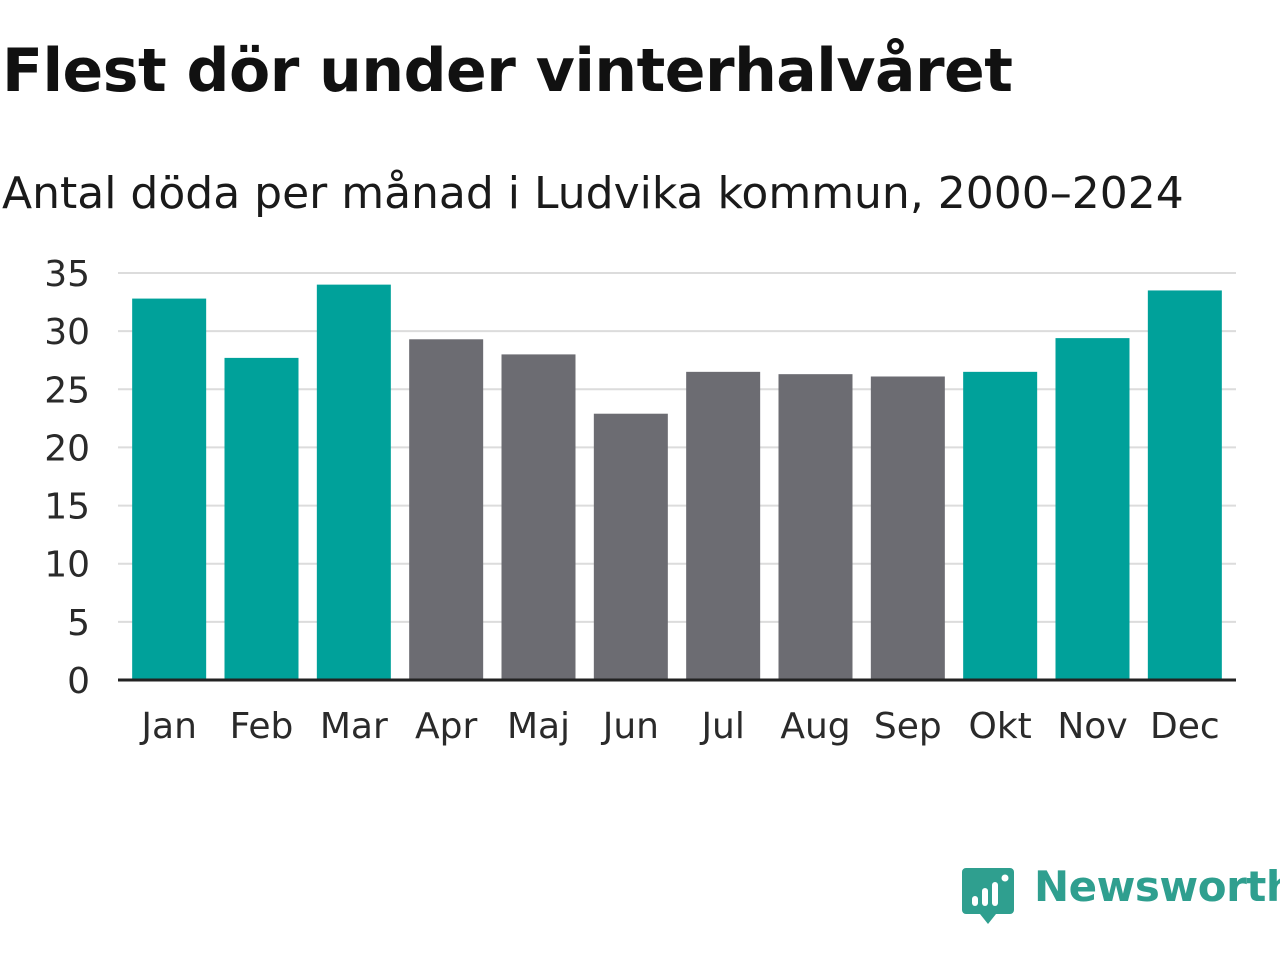 The height and width of the screenshot is (960, 1280). What do you see at coordinates (1000, 525) in the screenshot?
I see `bar-okt` at bounding box center [1000, 525].